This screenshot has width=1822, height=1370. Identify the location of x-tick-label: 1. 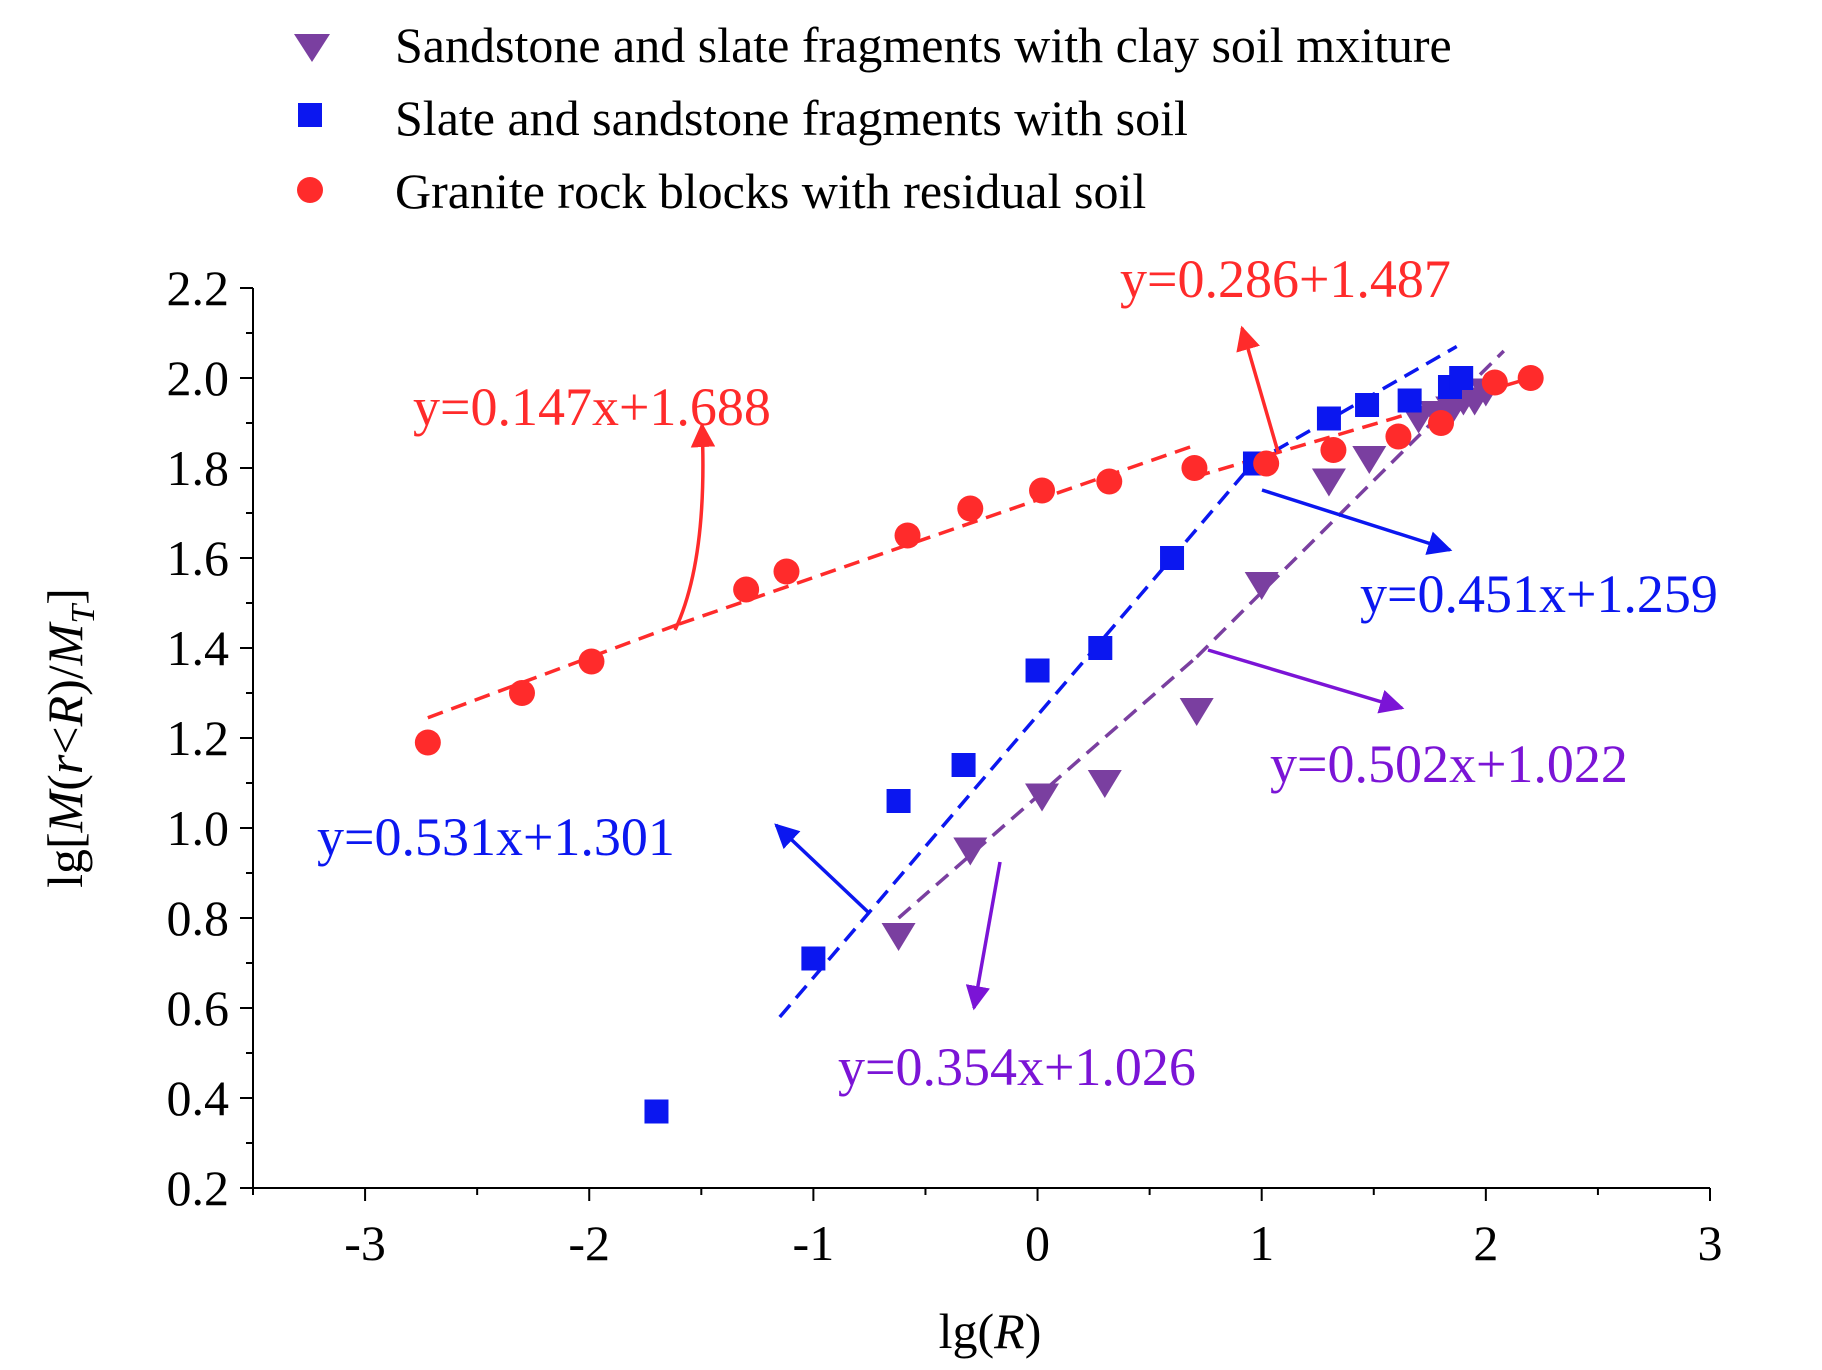
(1261, 1243).